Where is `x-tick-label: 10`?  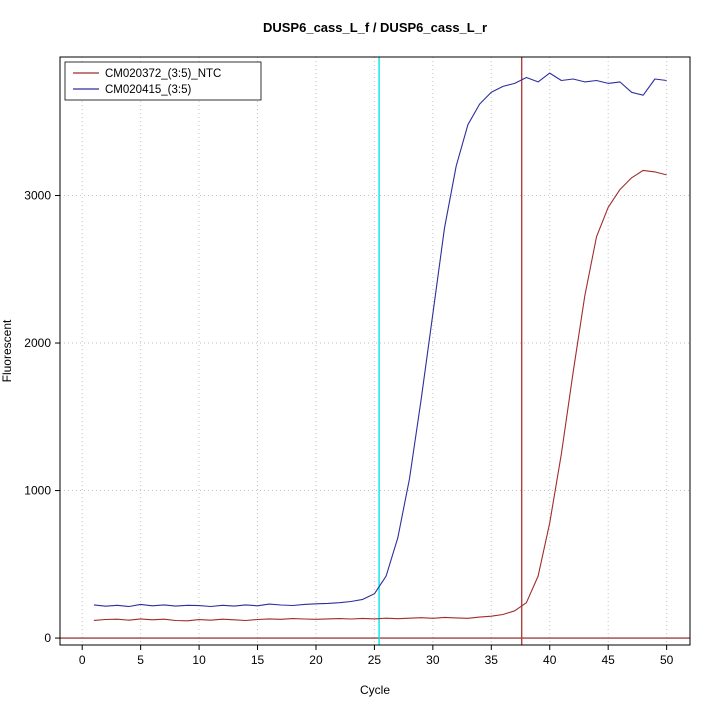
x-tick-label: 10 is located at coordinates (199, 660).